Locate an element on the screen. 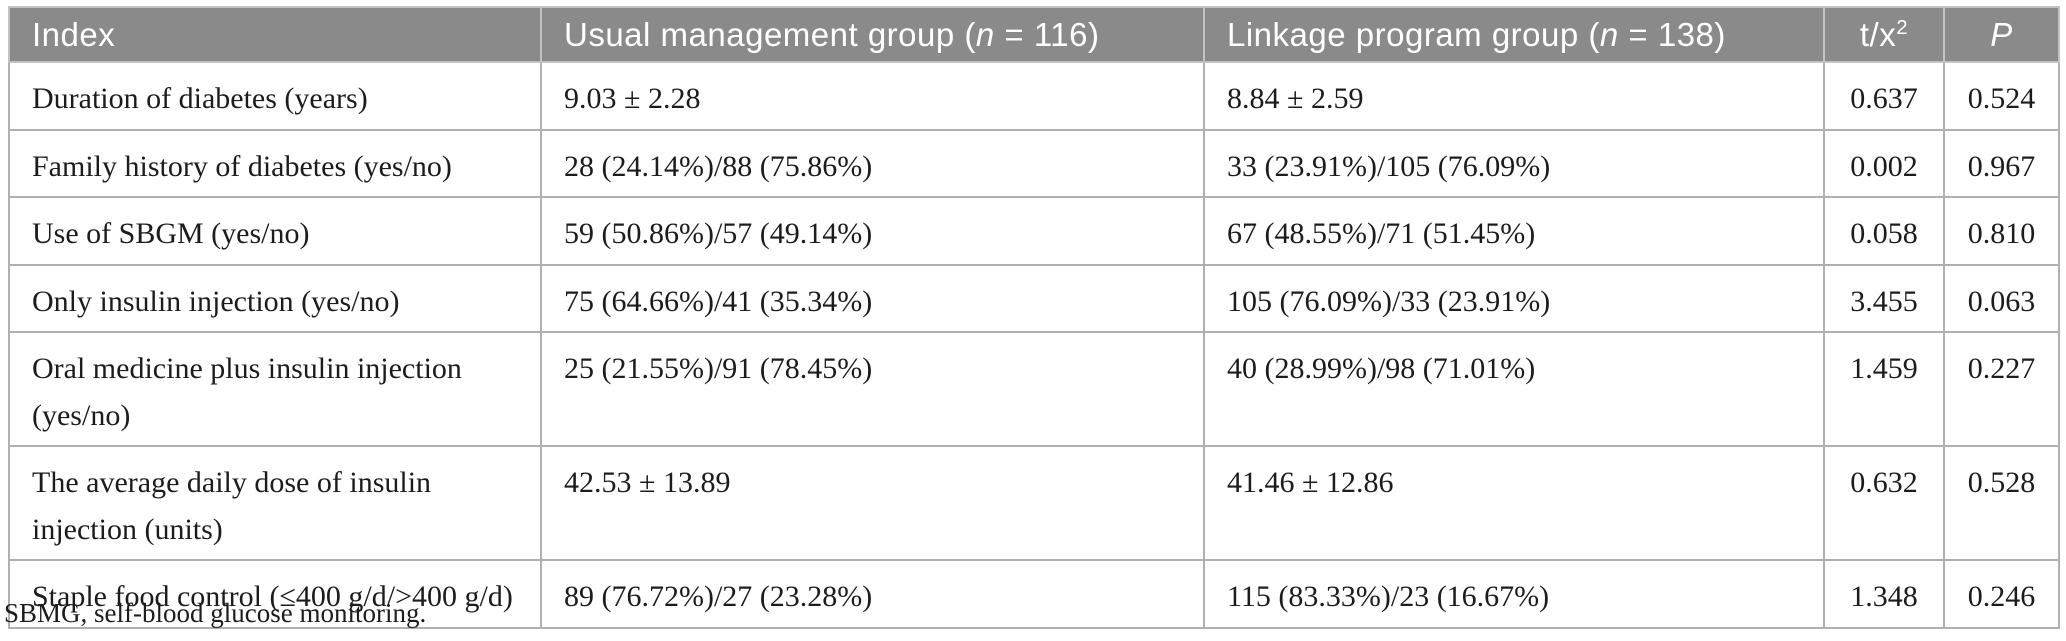 Image resolution: width=2066 pixels, height=641 pixels. cell-linkage: 67 (48.55%)/71 (51.45%) is located at coordinates (1514, 231).